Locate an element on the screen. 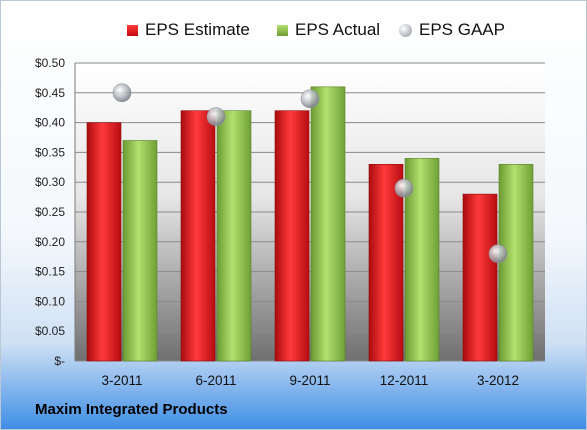  x-tick-label: 3-2011 is located at coordinates (121, 380).